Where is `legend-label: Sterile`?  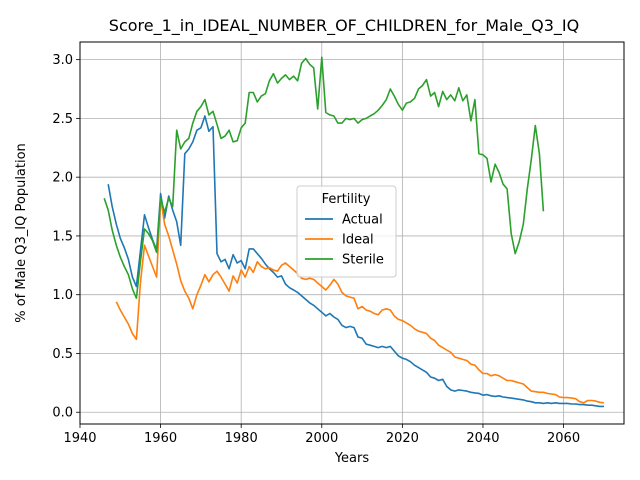 legend-label: Sterile is located at coordinates (363, 260).